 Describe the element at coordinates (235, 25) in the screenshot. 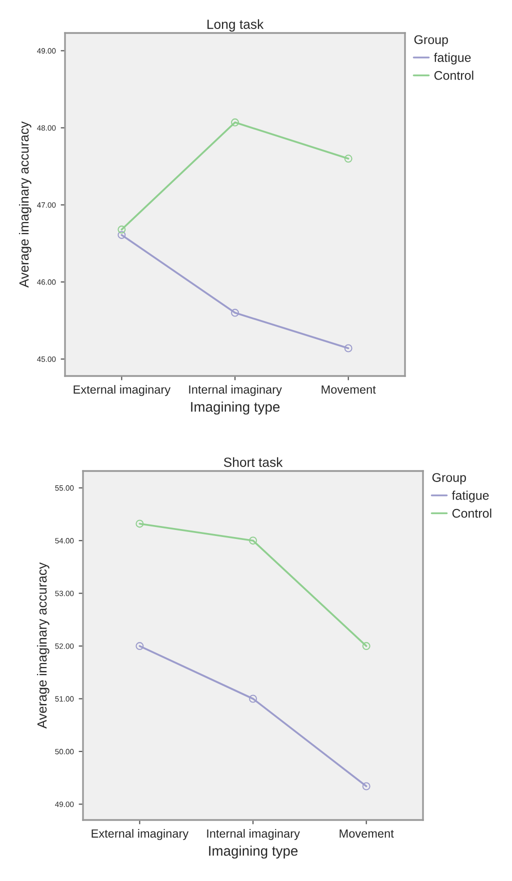

I see `chart-title: Long task` at that location.